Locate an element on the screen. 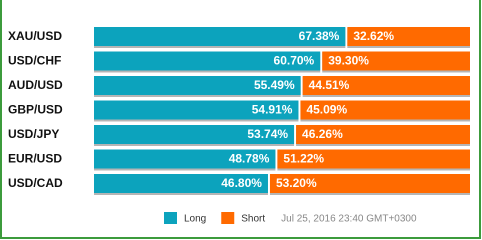 The width and height of the screenshot is (482, 240). value-label: 53.74% is located at coordinates (267, 134).